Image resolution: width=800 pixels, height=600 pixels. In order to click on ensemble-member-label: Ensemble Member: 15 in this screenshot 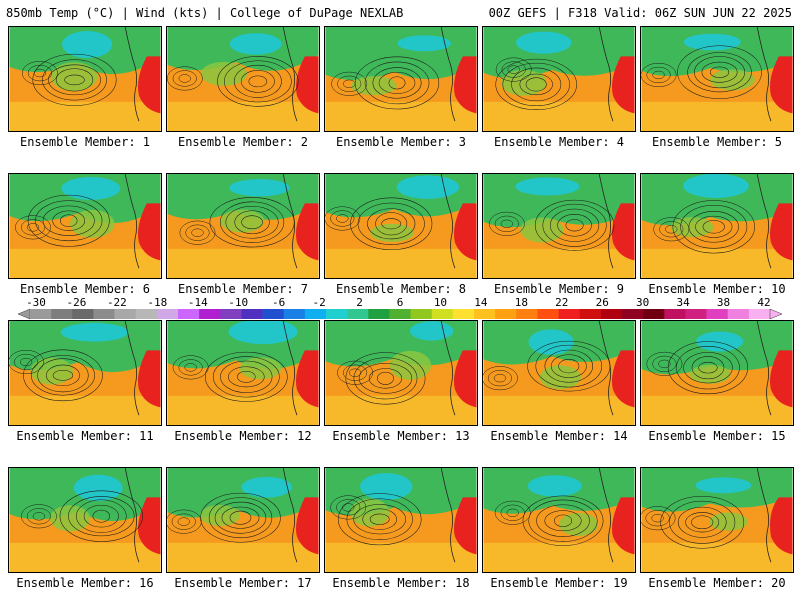, I will do `click(717, 436)`.